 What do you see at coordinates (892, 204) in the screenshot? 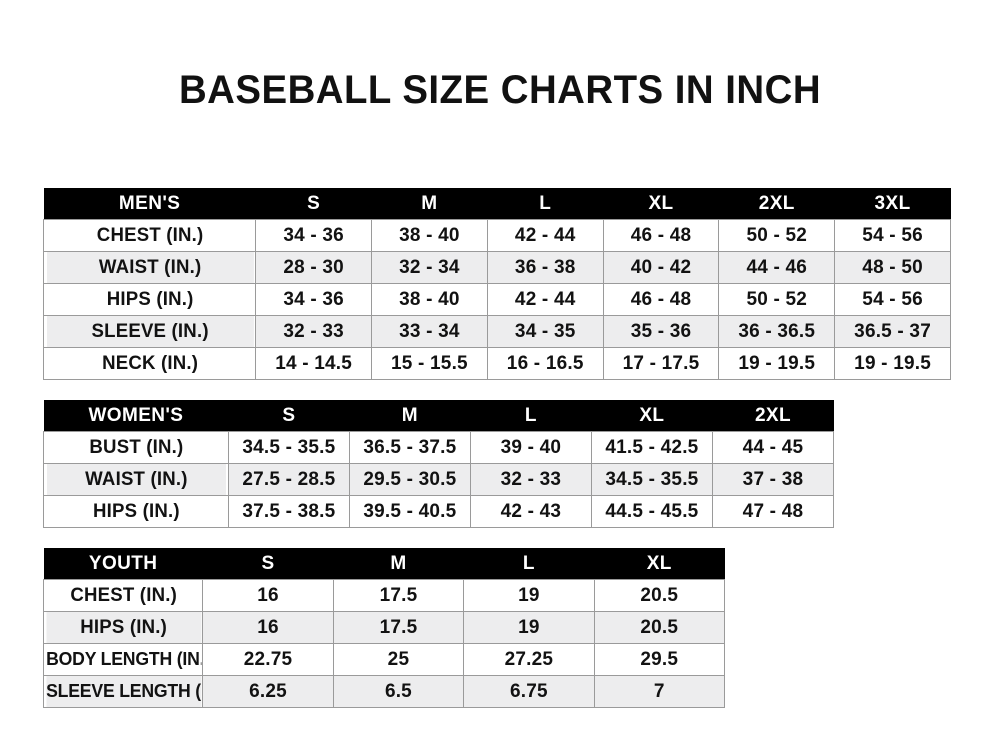
I see `mens-size-header-3xl: 3XL` at bounding box center [892, 204].